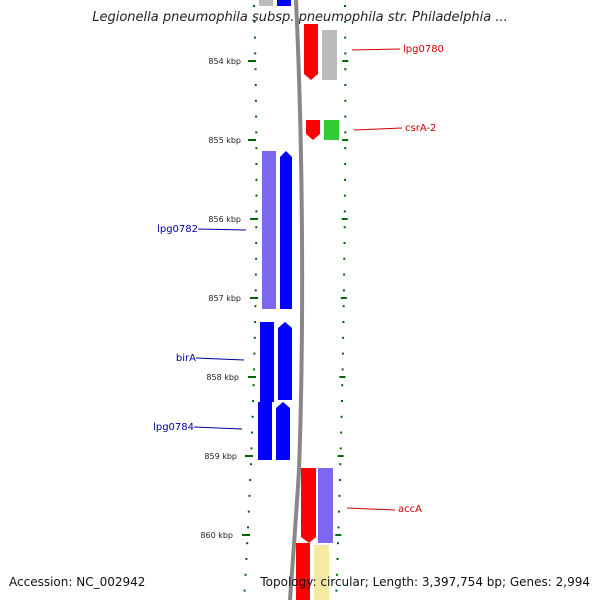 The image size is (600, 600). What do you see at coordinates (317, 312) in the screenshot?
I see `forward-strand-features` at bounding box center [317, 312].